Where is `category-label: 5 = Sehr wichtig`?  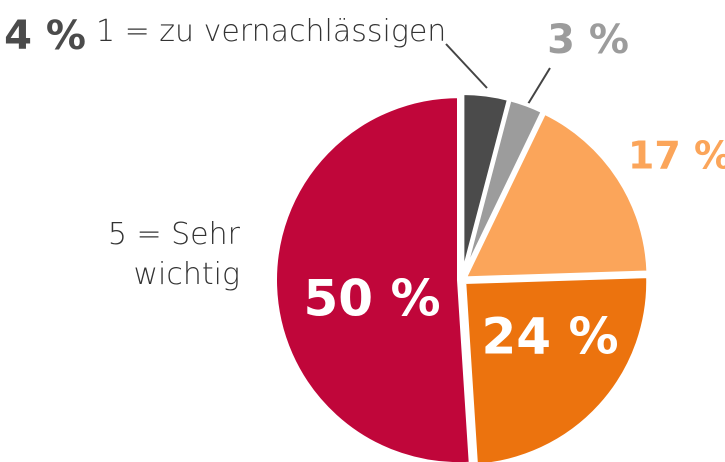
category-label: 5 = Sehr wichtig is located at coordinates (173, 254).